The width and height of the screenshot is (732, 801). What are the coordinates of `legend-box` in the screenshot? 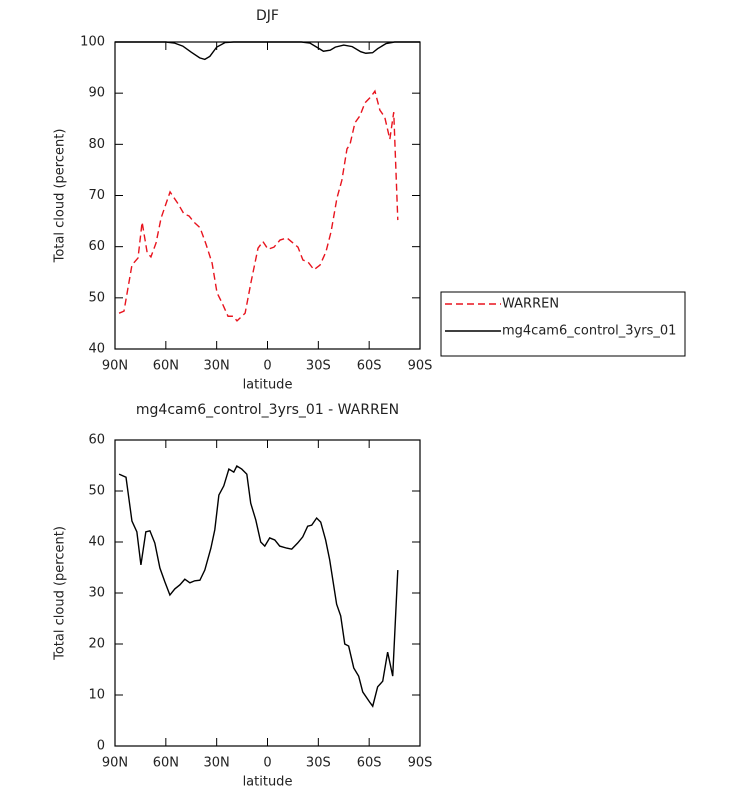 It's located at (563, 324).